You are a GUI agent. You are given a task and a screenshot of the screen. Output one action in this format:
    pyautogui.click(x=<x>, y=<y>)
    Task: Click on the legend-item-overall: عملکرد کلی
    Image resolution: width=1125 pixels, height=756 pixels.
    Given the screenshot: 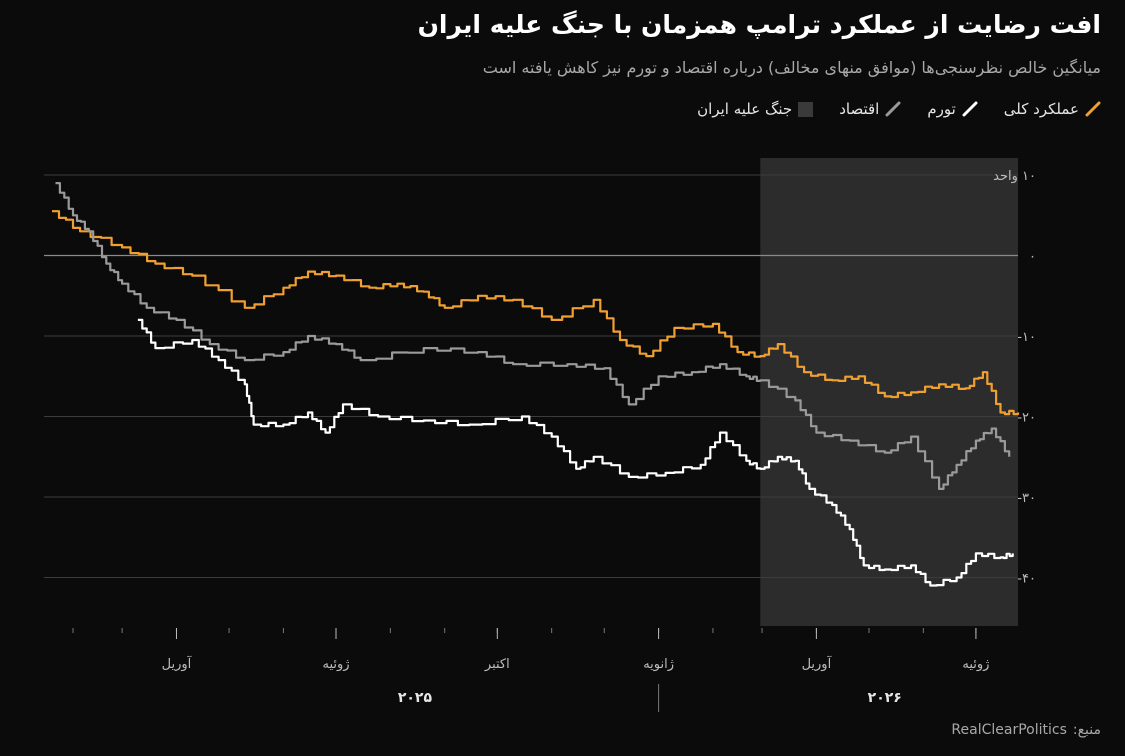 What is the action you would take?
    pyautogui.click(x=1052, y=109)
    